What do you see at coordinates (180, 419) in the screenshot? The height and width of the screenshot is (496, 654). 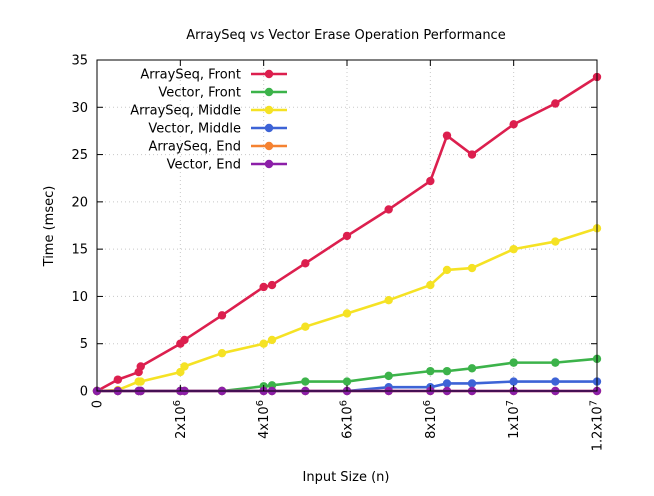 I see `x-tick-label: 2x106` at bounding box center [180, 419].